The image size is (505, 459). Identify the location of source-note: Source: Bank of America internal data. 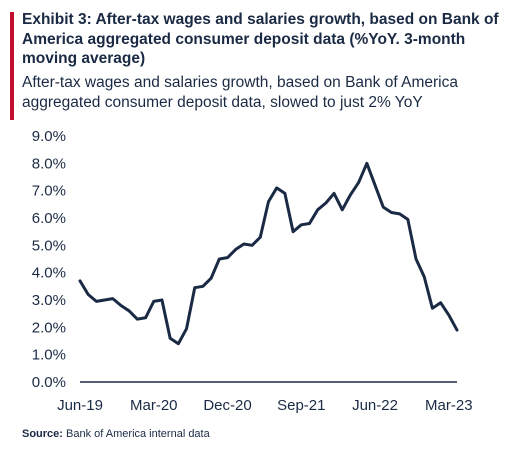
(116, 434).